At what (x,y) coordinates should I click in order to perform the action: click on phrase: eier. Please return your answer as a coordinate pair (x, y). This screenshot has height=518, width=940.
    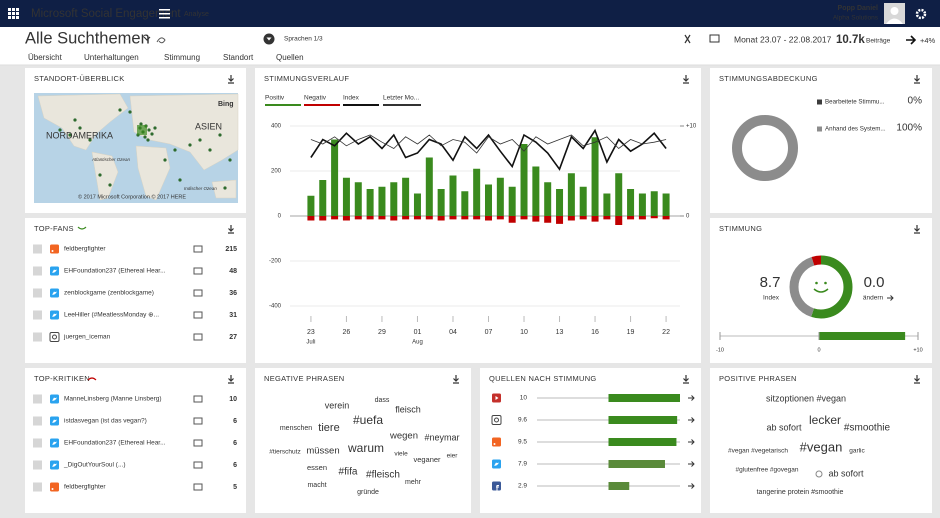
    Looking at the image, I should click on (453, 456).